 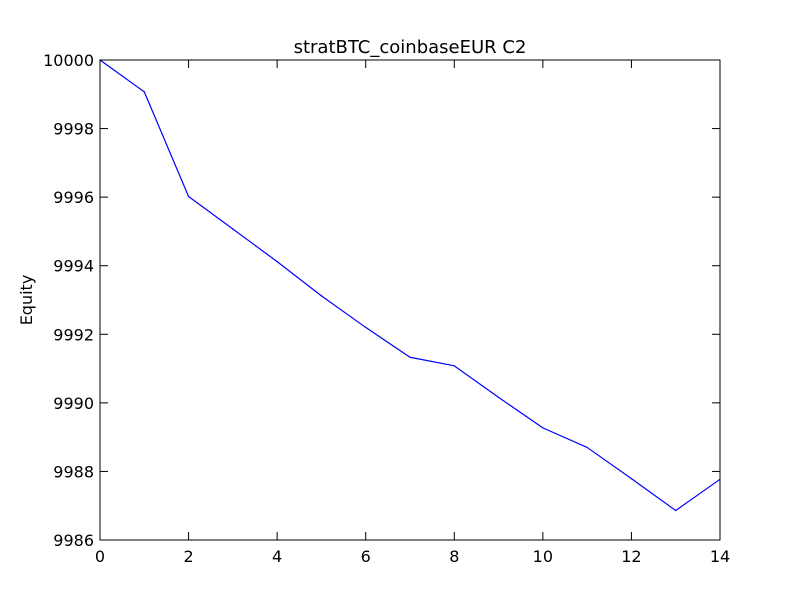 What do you see at coordinates (277, 556) in the screenshot?
I see `x-tick-label: 4` at bounding box center [277, 556].